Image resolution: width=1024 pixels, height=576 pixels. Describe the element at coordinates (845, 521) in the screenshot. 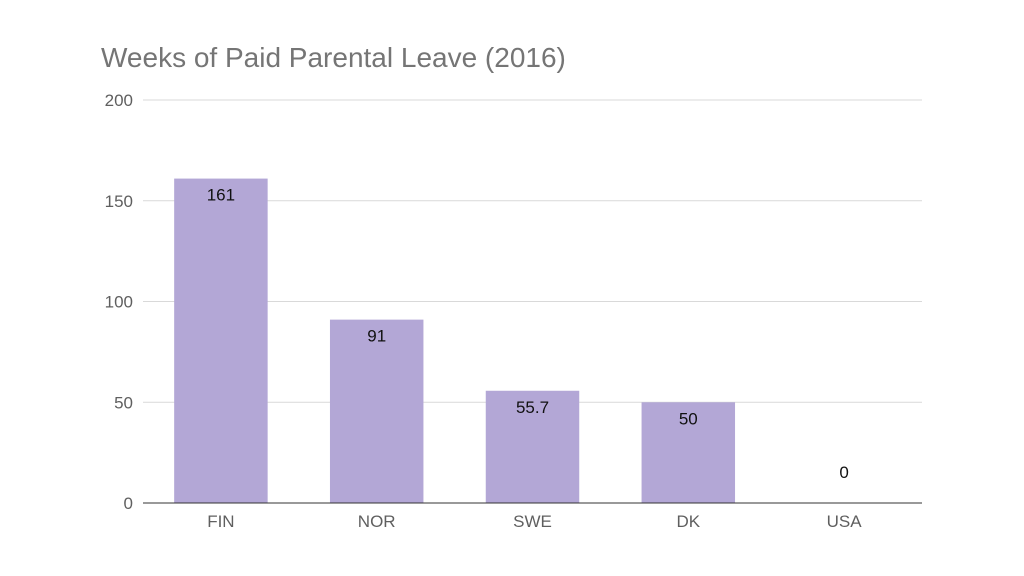

I see `x-tick-label-usa: USA` at that location.